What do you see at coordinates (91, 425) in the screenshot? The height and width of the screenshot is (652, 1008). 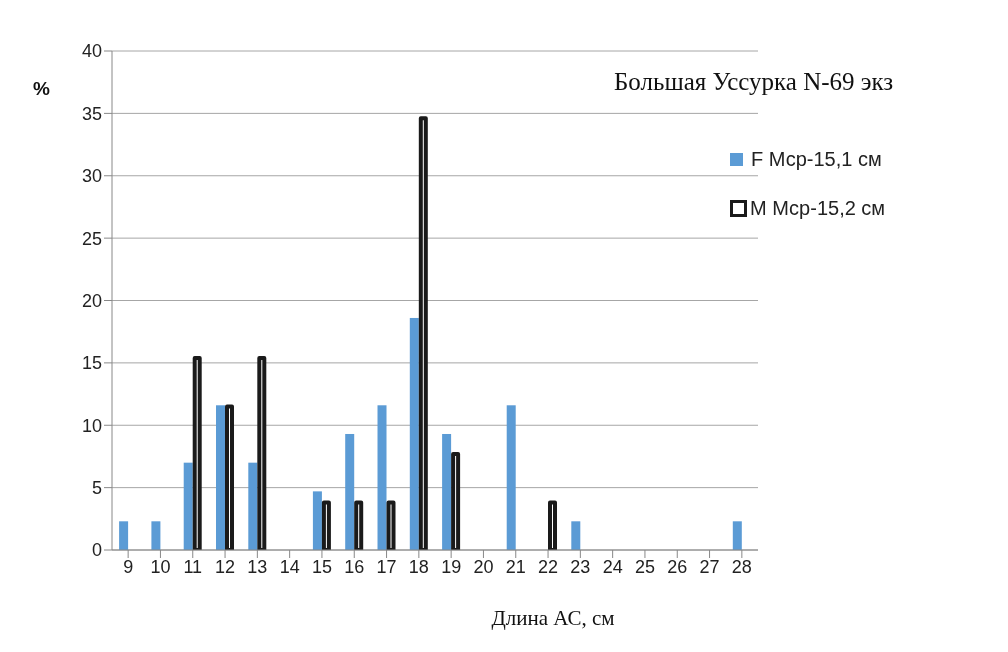 I see `y-tick-label: 10` at bounding box center [91, 425].